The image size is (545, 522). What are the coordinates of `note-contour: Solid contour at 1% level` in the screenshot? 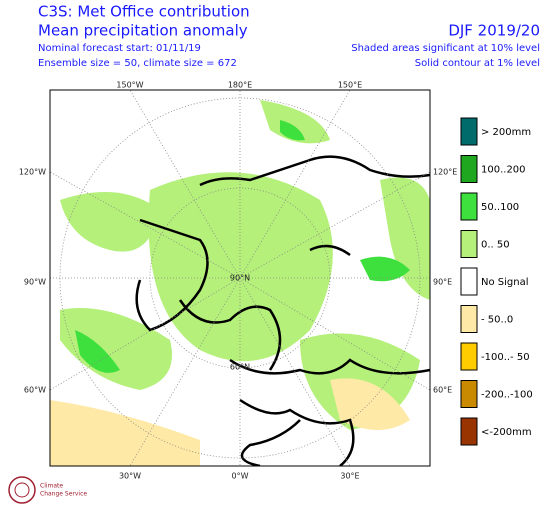 It's located at (477, 63).